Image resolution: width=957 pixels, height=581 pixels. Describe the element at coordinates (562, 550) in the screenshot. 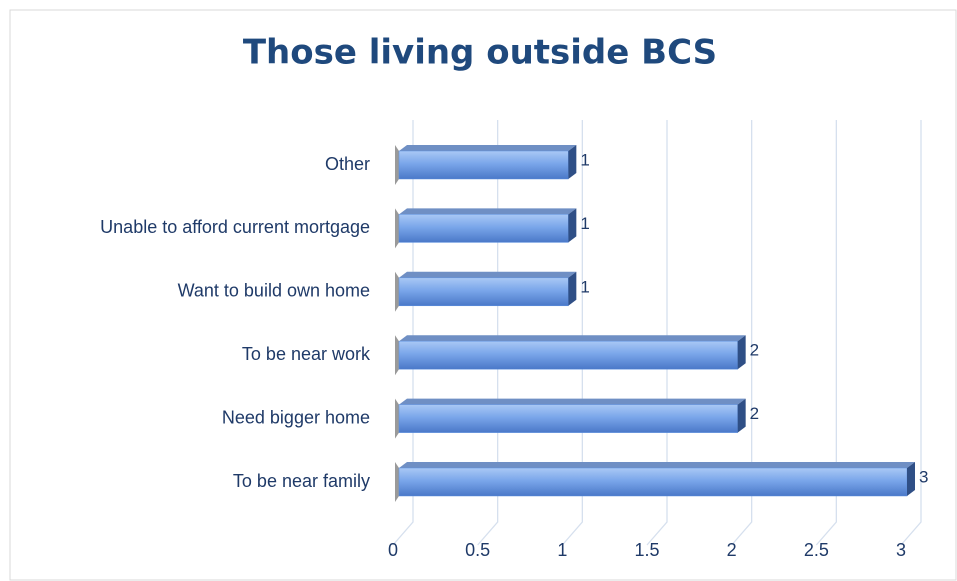

I see `x-tick-label: 1` at that location.